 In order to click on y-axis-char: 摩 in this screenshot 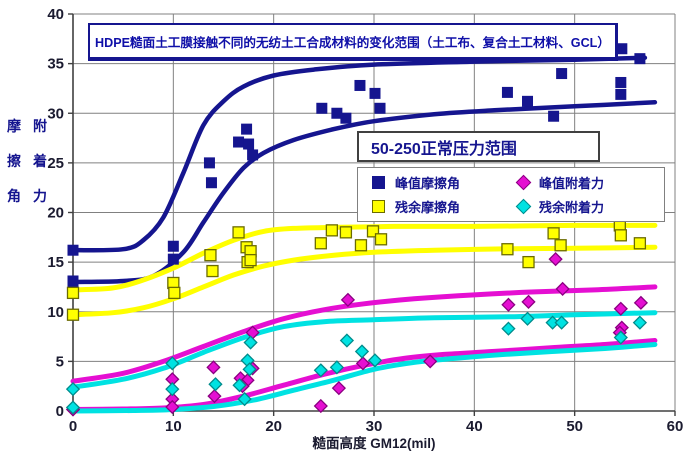, I will do `click(14, 126)`.